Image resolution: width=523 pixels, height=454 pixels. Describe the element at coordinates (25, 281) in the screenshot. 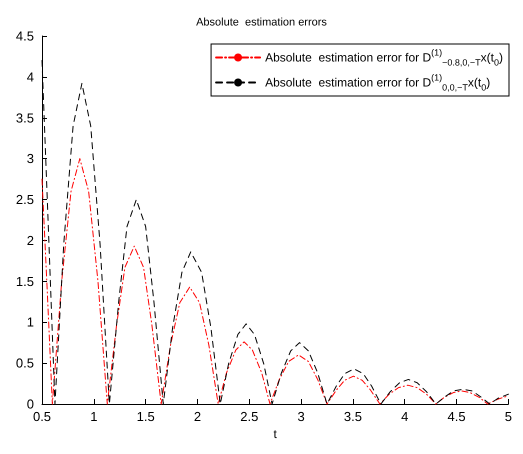

I see `y-tick-label: 1.5` at that location.